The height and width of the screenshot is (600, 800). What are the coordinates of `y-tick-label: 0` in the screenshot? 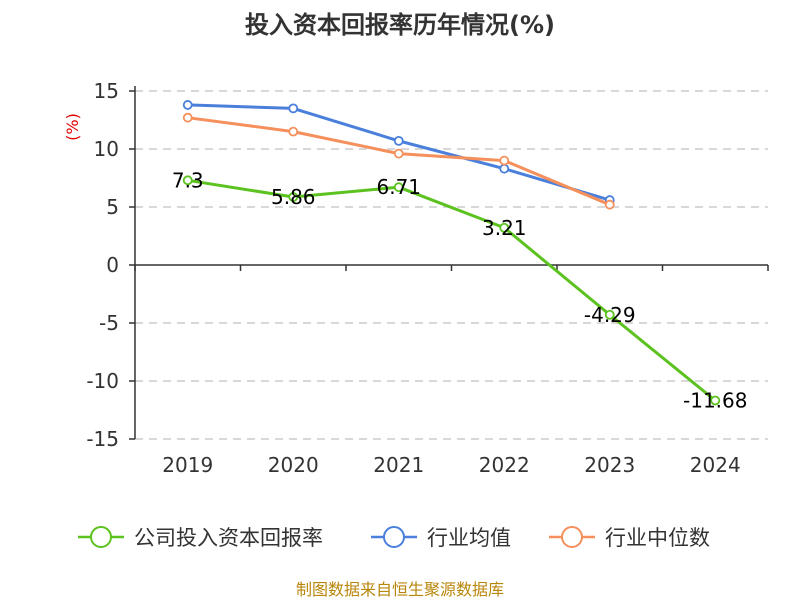 It's located at (112, 265).